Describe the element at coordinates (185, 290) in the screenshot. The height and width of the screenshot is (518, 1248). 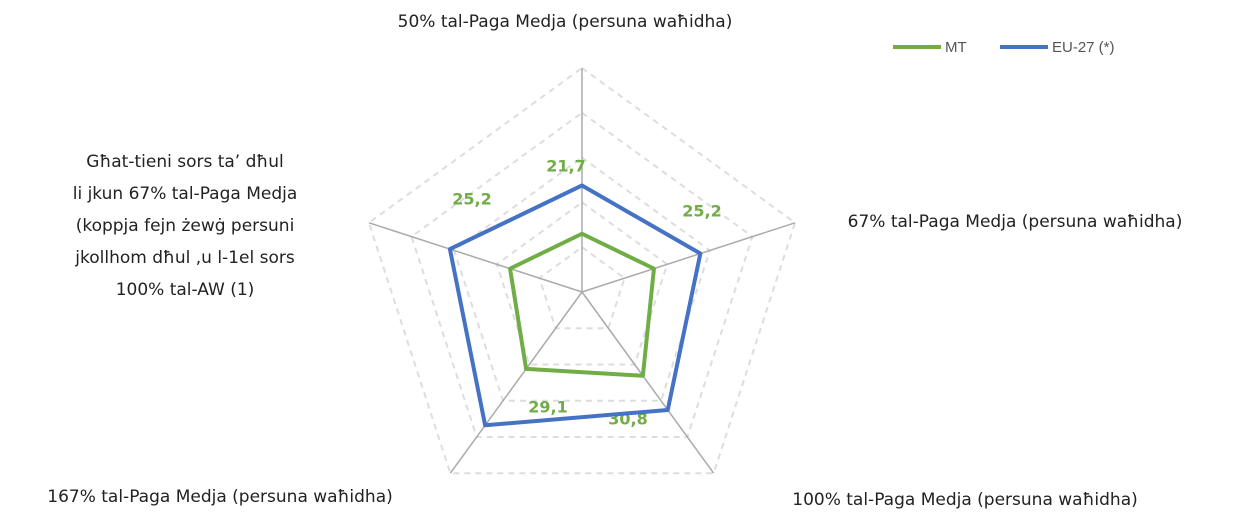
I see `category-line: 100% tal-AW (1)` at that location.